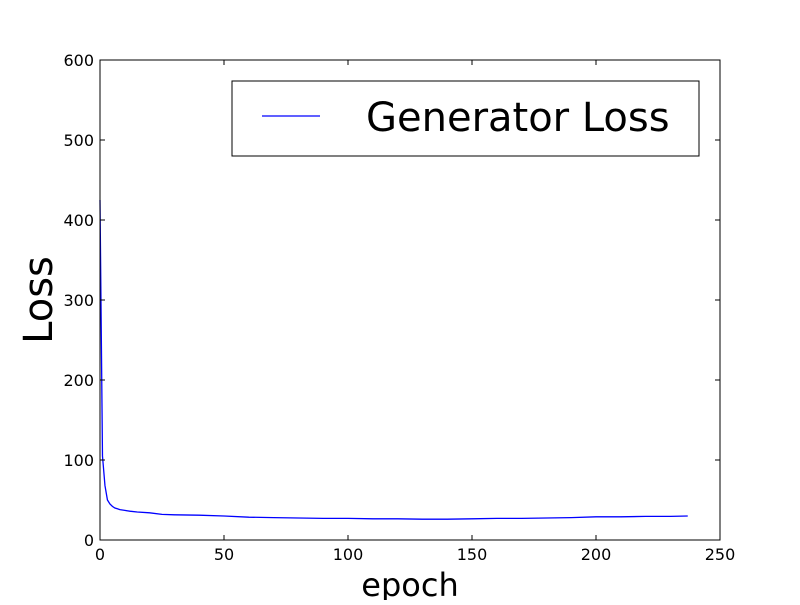 The height and width of the screenshot is (605, 800). What do you see at coordinates (100, 554) in the screenshot?
I see `x-tick-label: 0` at bounding box center [100, 554].